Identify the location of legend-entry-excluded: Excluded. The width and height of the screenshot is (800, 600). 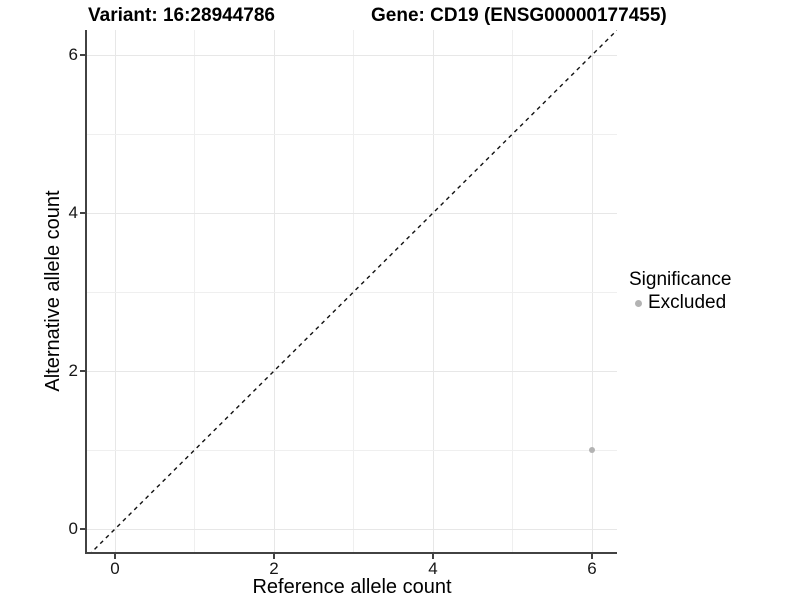
(680, 303).